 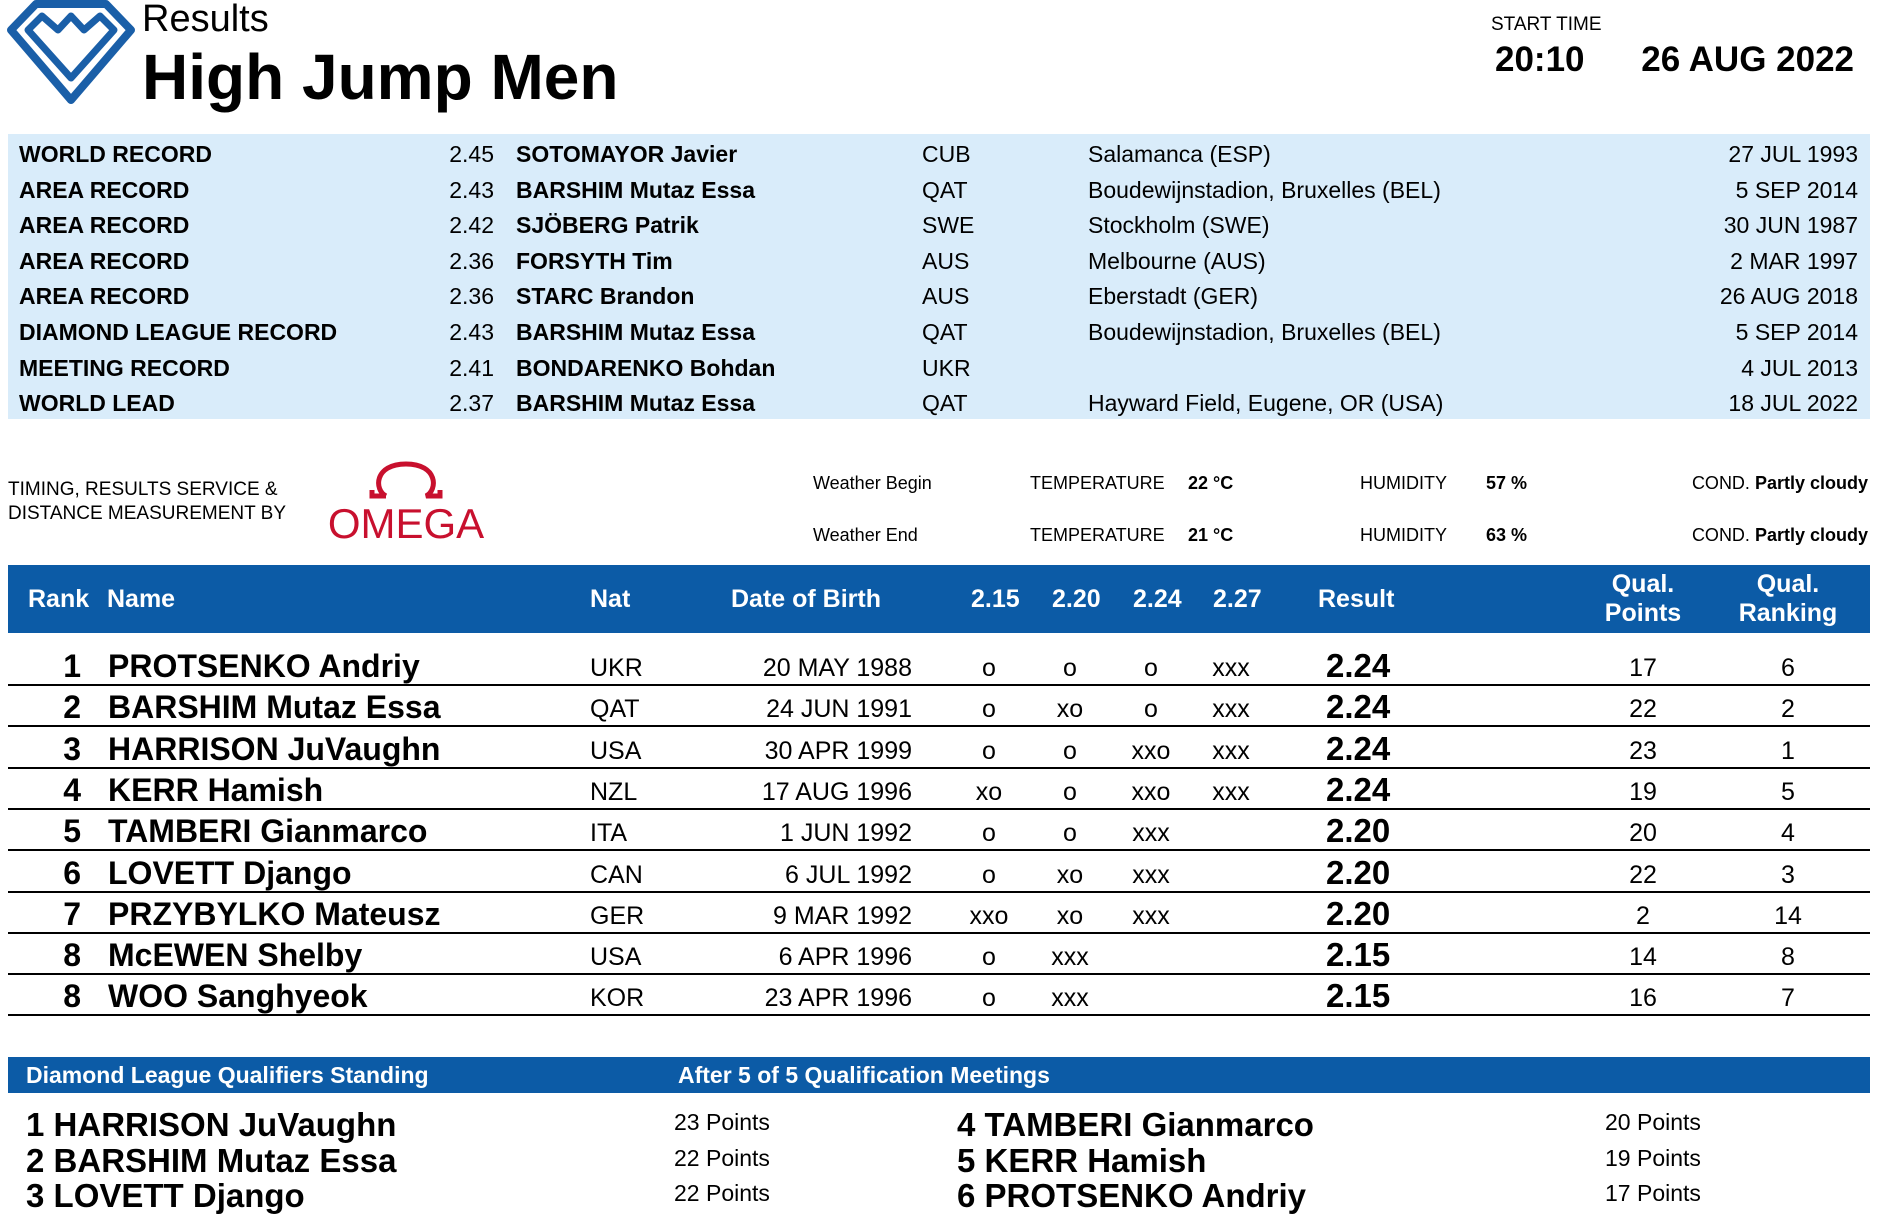 What do you see at coordinates (1179, 154) in the screenshot?
I see `record-venue: Salamanca (ESP)` at bounding box center [1179, 154].